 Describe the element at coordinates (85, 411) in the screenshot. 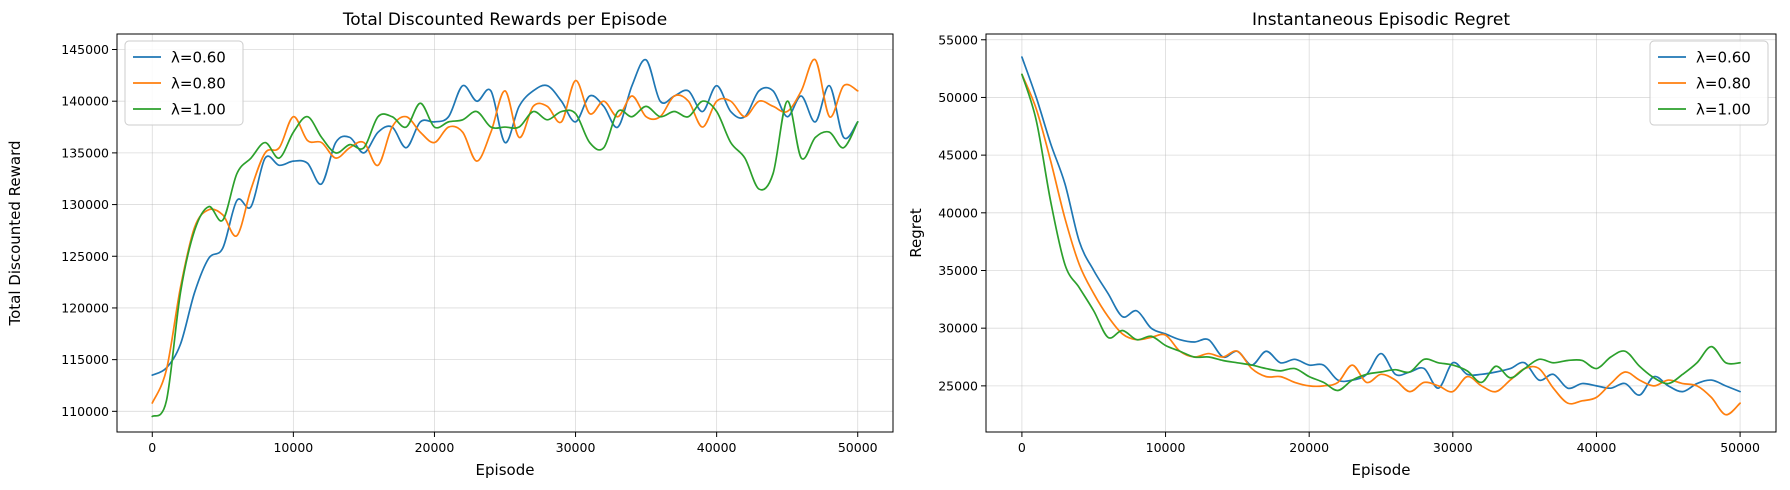

I see `y-tick-label: 110000` at that location.